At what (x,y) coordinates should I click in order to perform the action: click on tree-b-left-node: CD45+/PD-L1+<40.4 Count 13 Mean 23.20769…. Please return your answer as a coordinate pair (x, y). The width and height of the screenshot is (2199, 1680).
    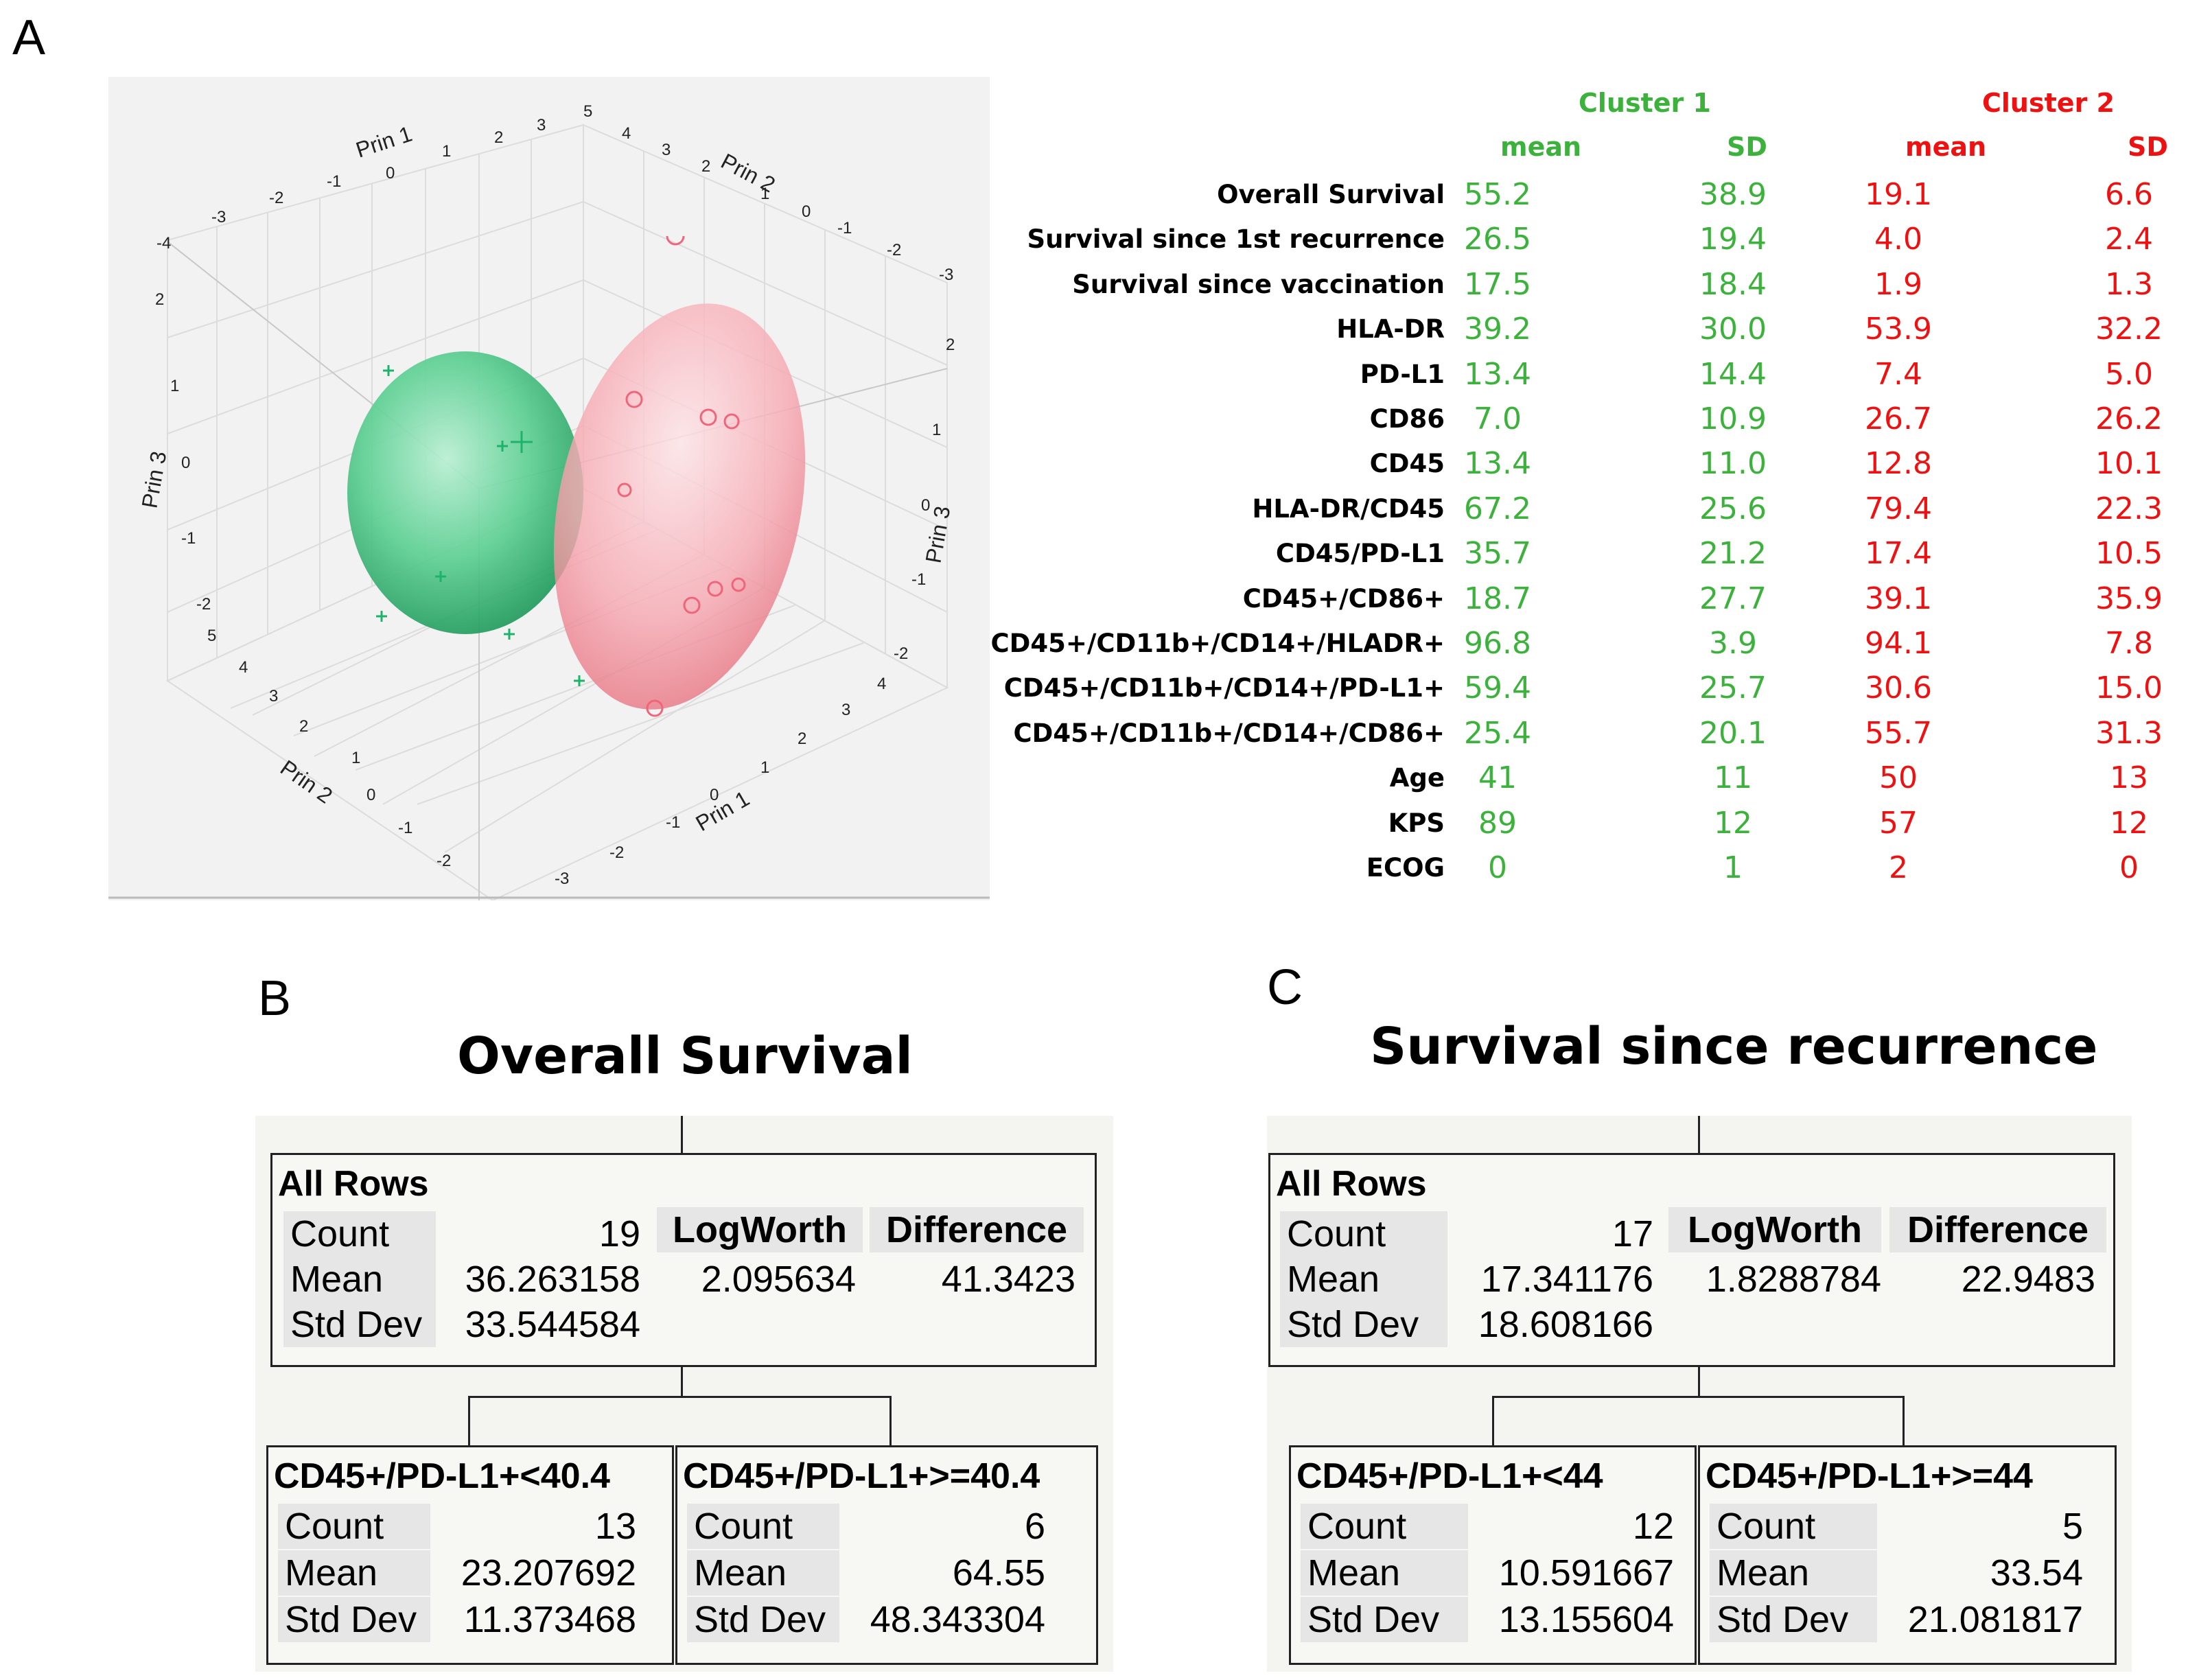
    Looking at the image, I should click on (470, 1555).